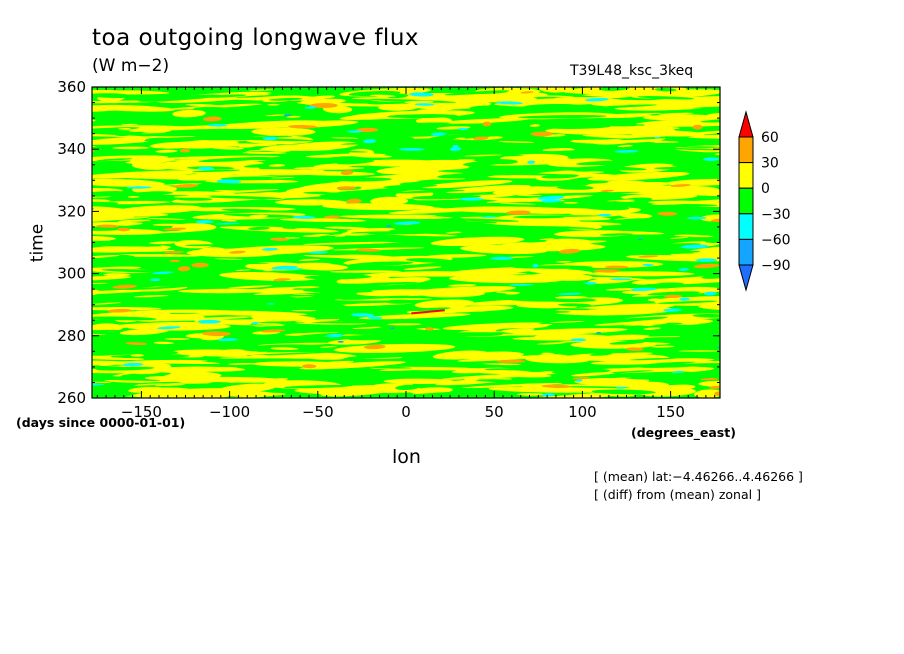 The width and height of the screenshot is (904, 654). I want to click on colorbar-top-arrow, so click(746, 124).